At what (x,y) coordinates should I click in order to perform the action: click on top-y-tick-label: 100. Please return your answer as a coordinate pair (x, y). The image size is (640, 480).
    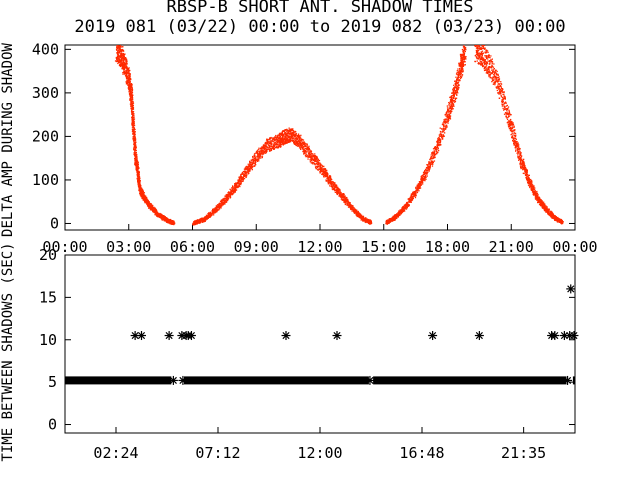
    Looking at the image, I should click on (45, 180).